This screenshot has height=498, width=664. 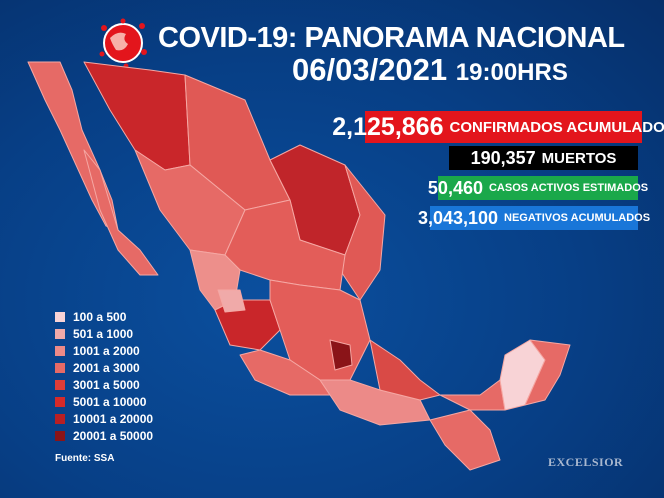 What do you see at coordinates (100, 316) in the screenshot?
I see `legend-label: 100 a 500` at bounding box center [100, 316].